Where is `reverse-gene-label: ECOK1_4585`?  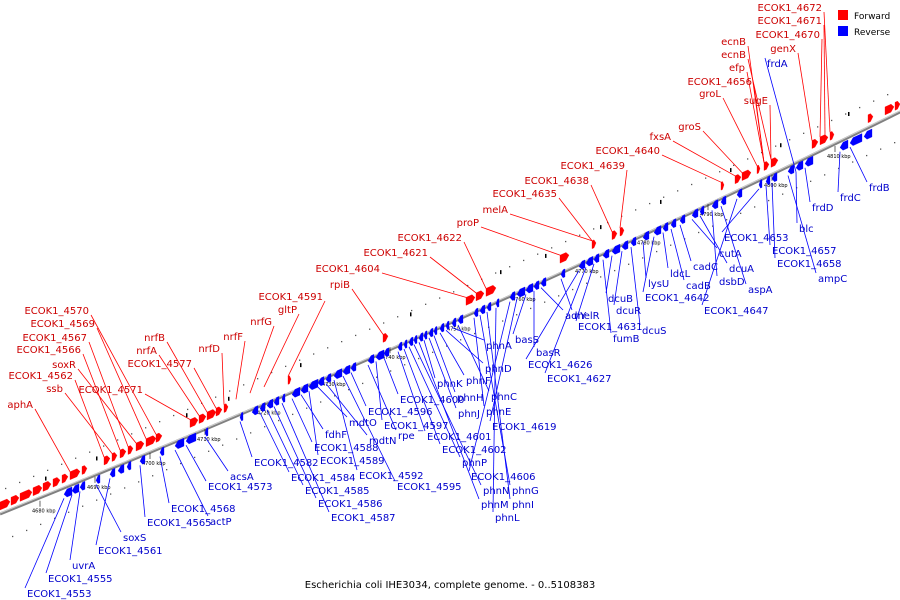
reverse-gene-label: ECOK1_4585 is located at coordinates (337, 491).